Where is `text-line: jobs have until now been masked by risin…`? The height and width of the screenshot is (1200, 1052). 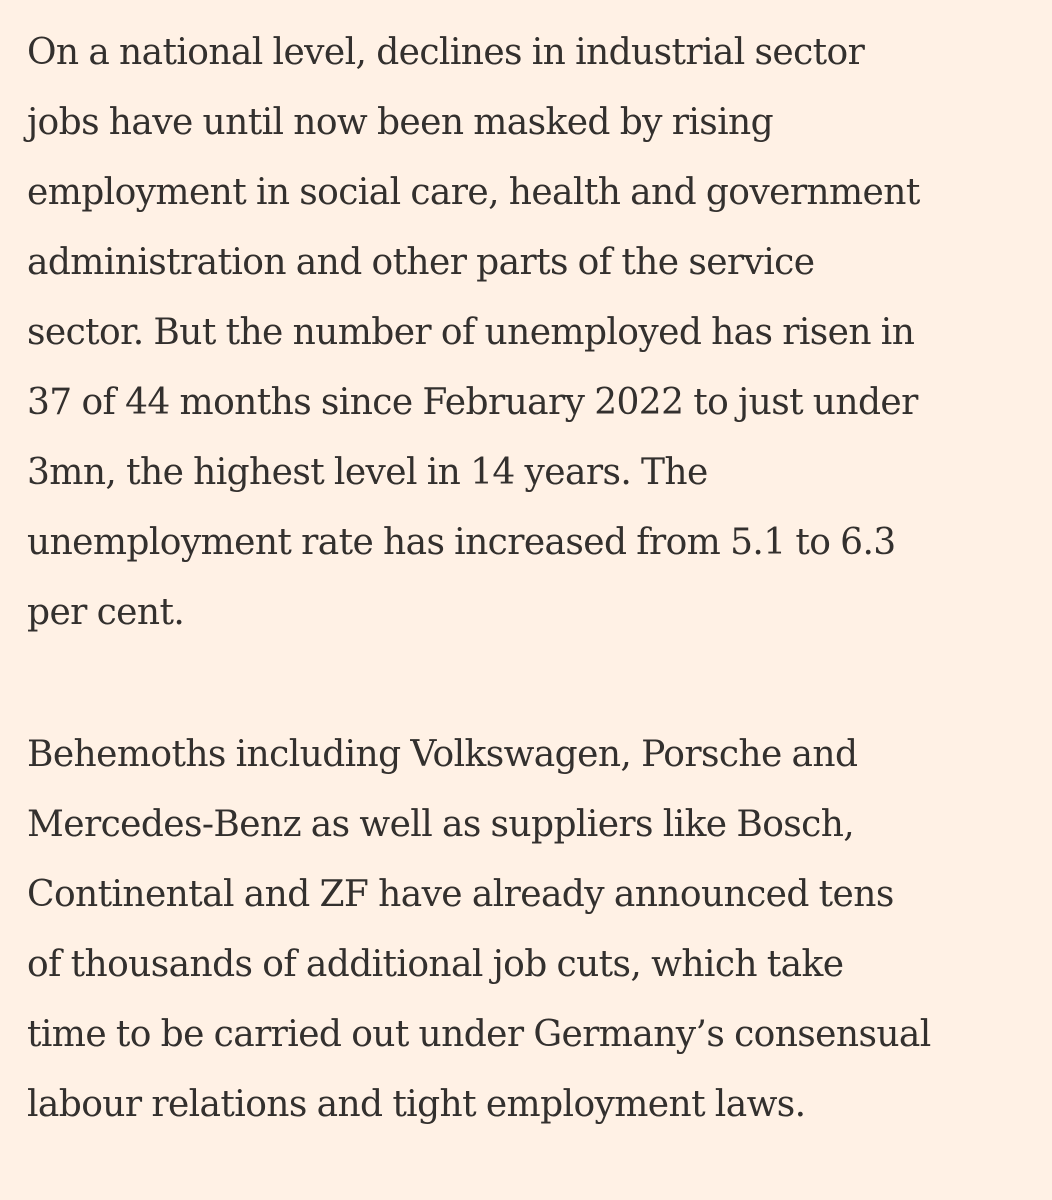 text-line: jobs have until now been masked by risin… is located at coordinates (400, 122).